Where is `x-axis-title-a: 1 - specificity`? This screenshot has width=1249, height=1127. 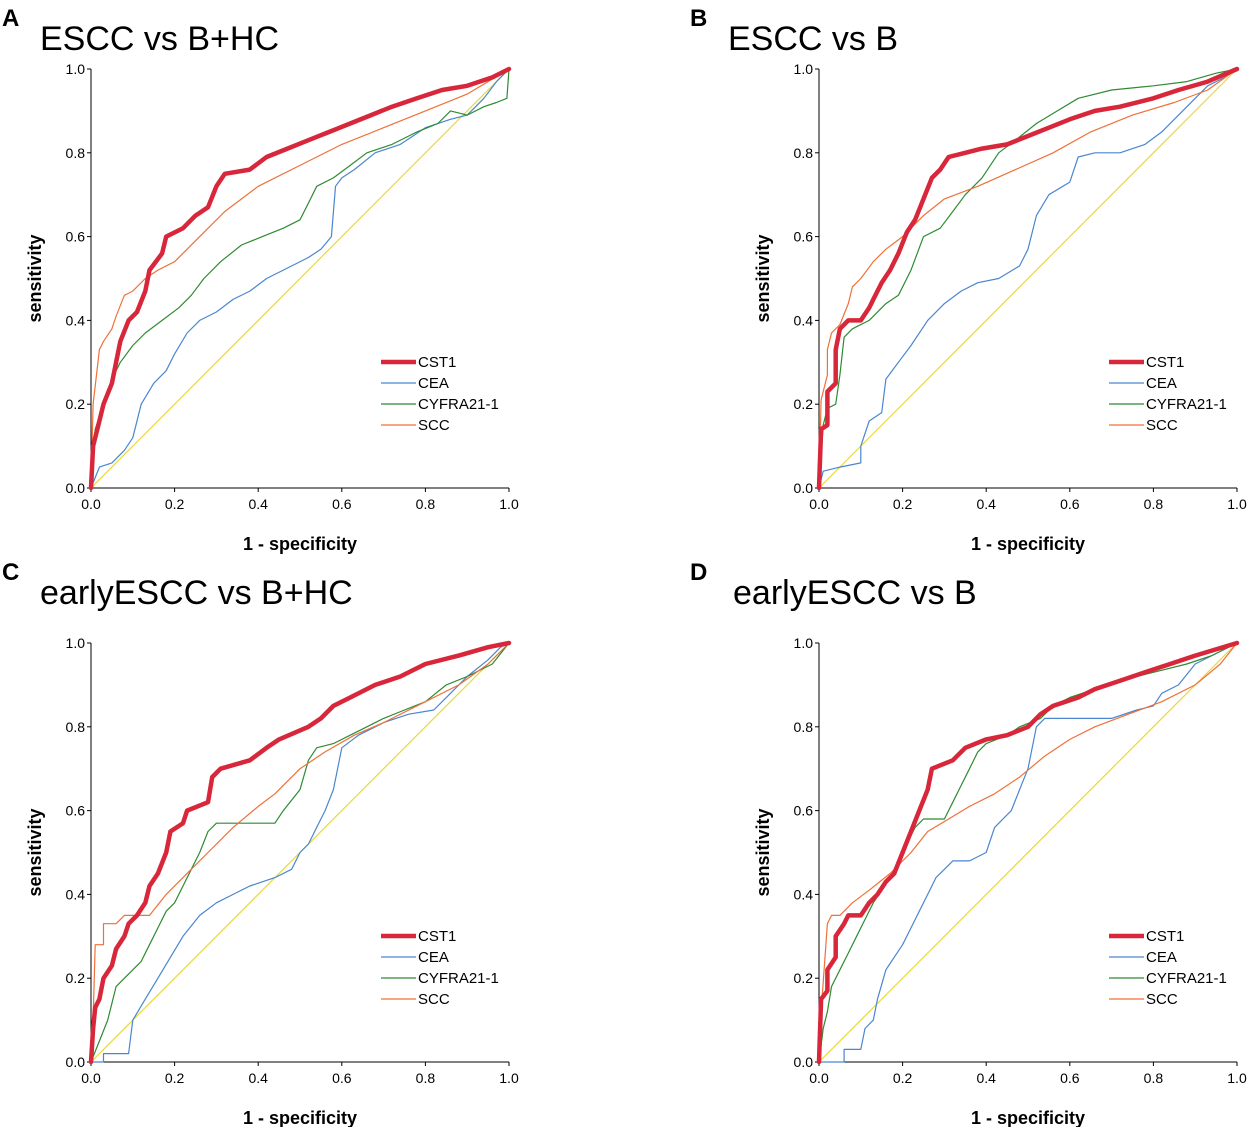 x-axis-title-a: 1 - specificity is located at coordinates (300, 544).